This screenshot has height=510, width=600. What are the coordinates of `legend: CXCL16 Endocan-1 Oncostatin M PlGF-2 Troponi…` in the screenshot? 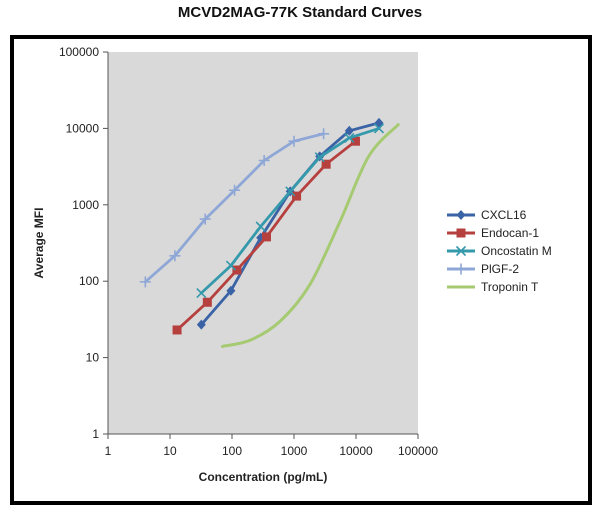 It's located at (499, 251).